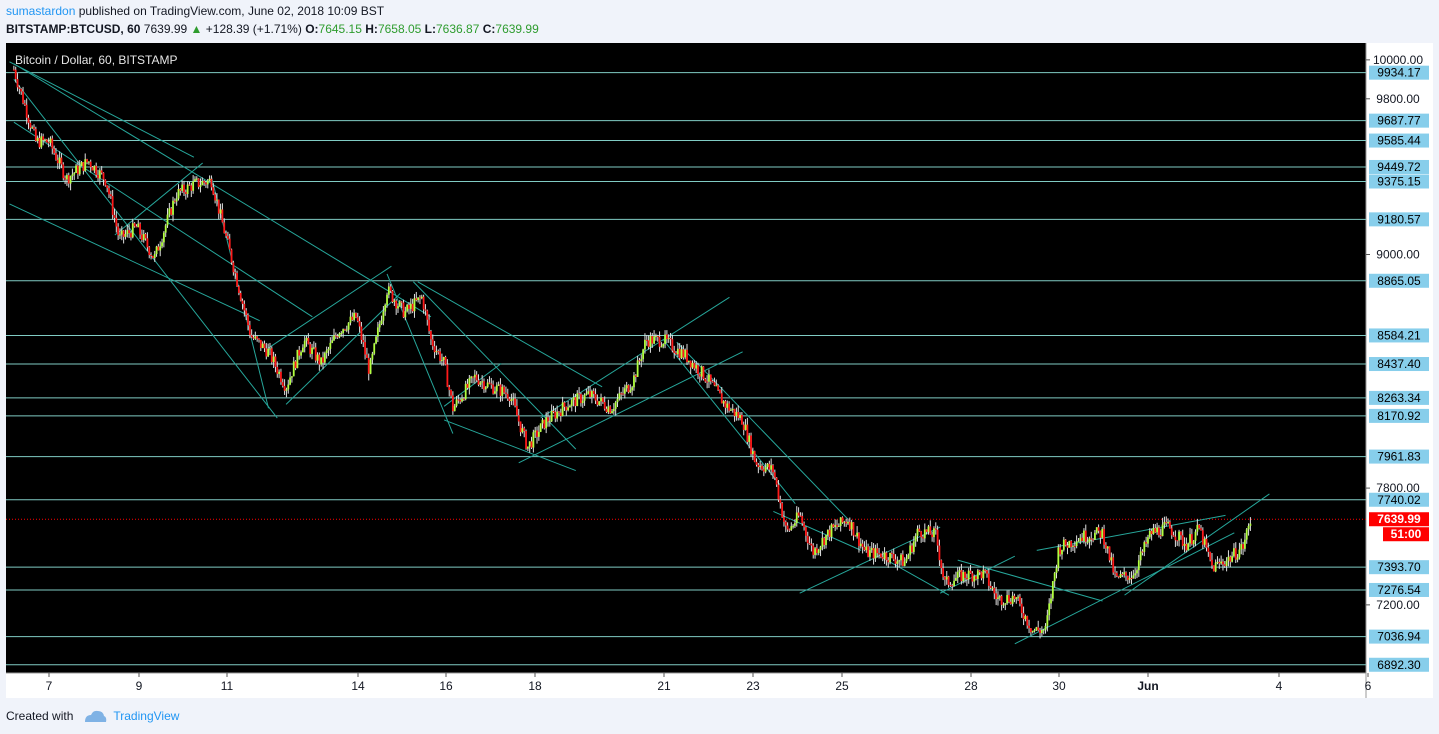 The width and height of the screenshot is (1439, 734). Describe the element at coordinates (41, 11) in the screenshot. I see `author-link: sumastardon` at that location.